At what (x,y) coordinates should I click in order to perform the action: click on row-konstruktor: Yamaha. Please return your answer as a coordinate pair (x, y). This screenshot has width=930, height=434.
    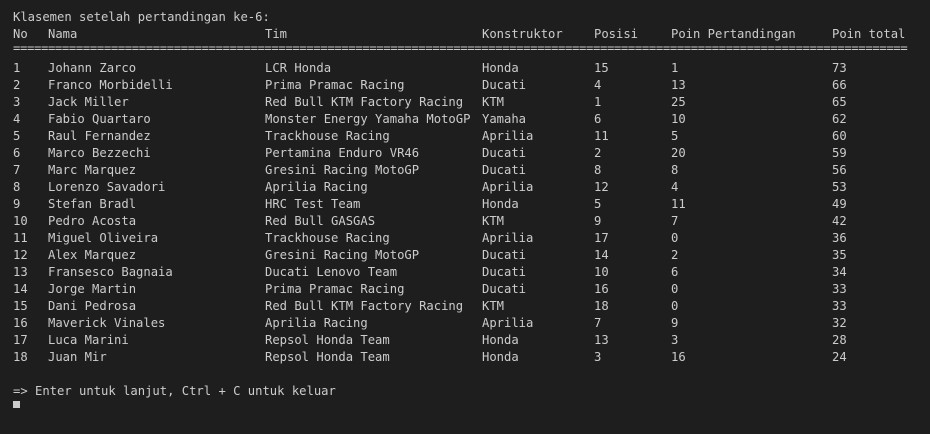
    Looking at the image, I should click on (504, 119).